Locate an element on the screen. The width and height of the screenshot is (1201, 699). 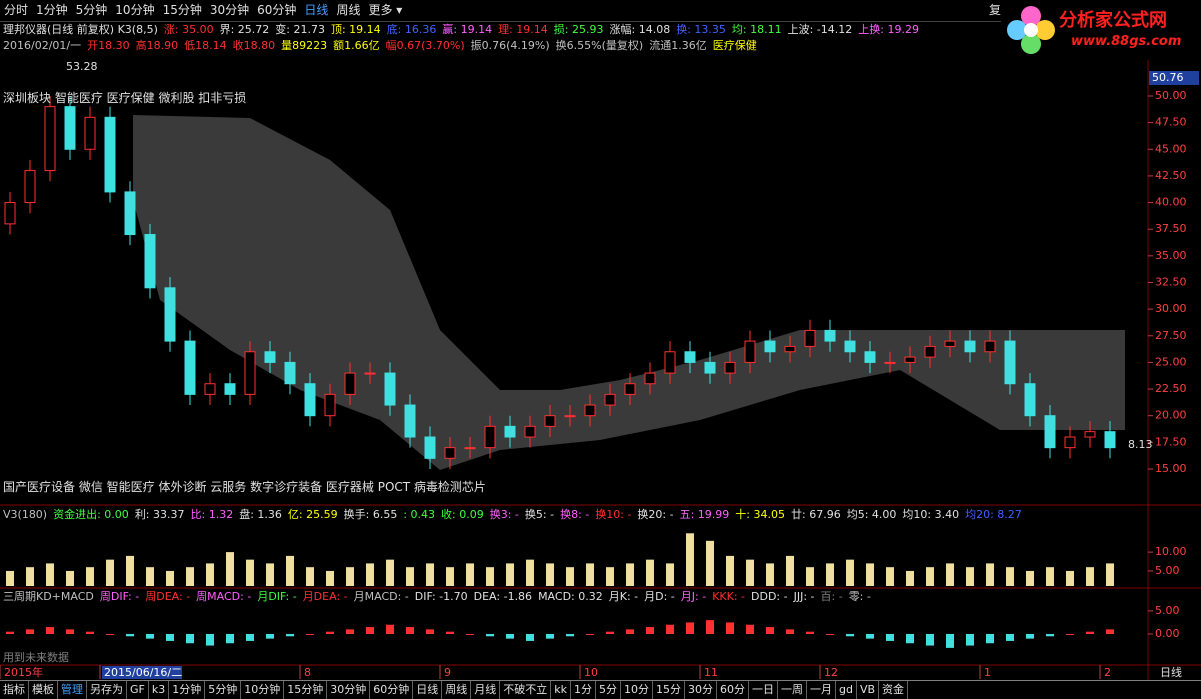
toolbar-button: 管理 is located at coordinates (72, 690).